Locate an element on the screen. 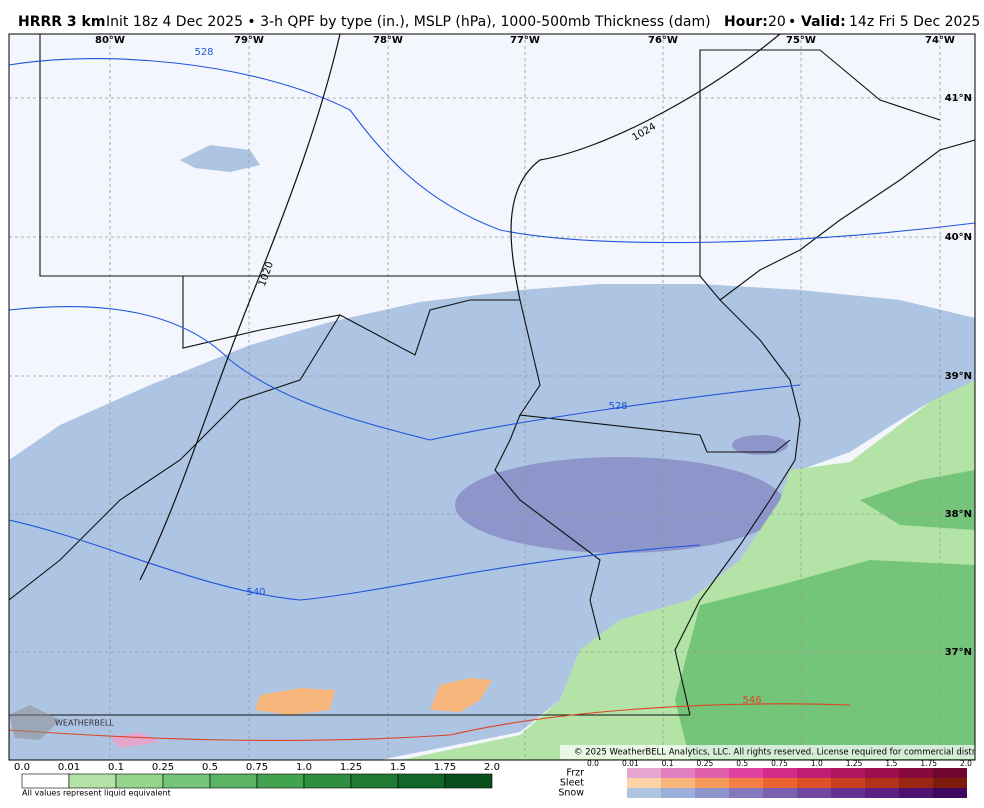 Image resolution: width=984 pixels, height=808 pixels. latitude-label: 37°N is located at coordinates (958, 652).